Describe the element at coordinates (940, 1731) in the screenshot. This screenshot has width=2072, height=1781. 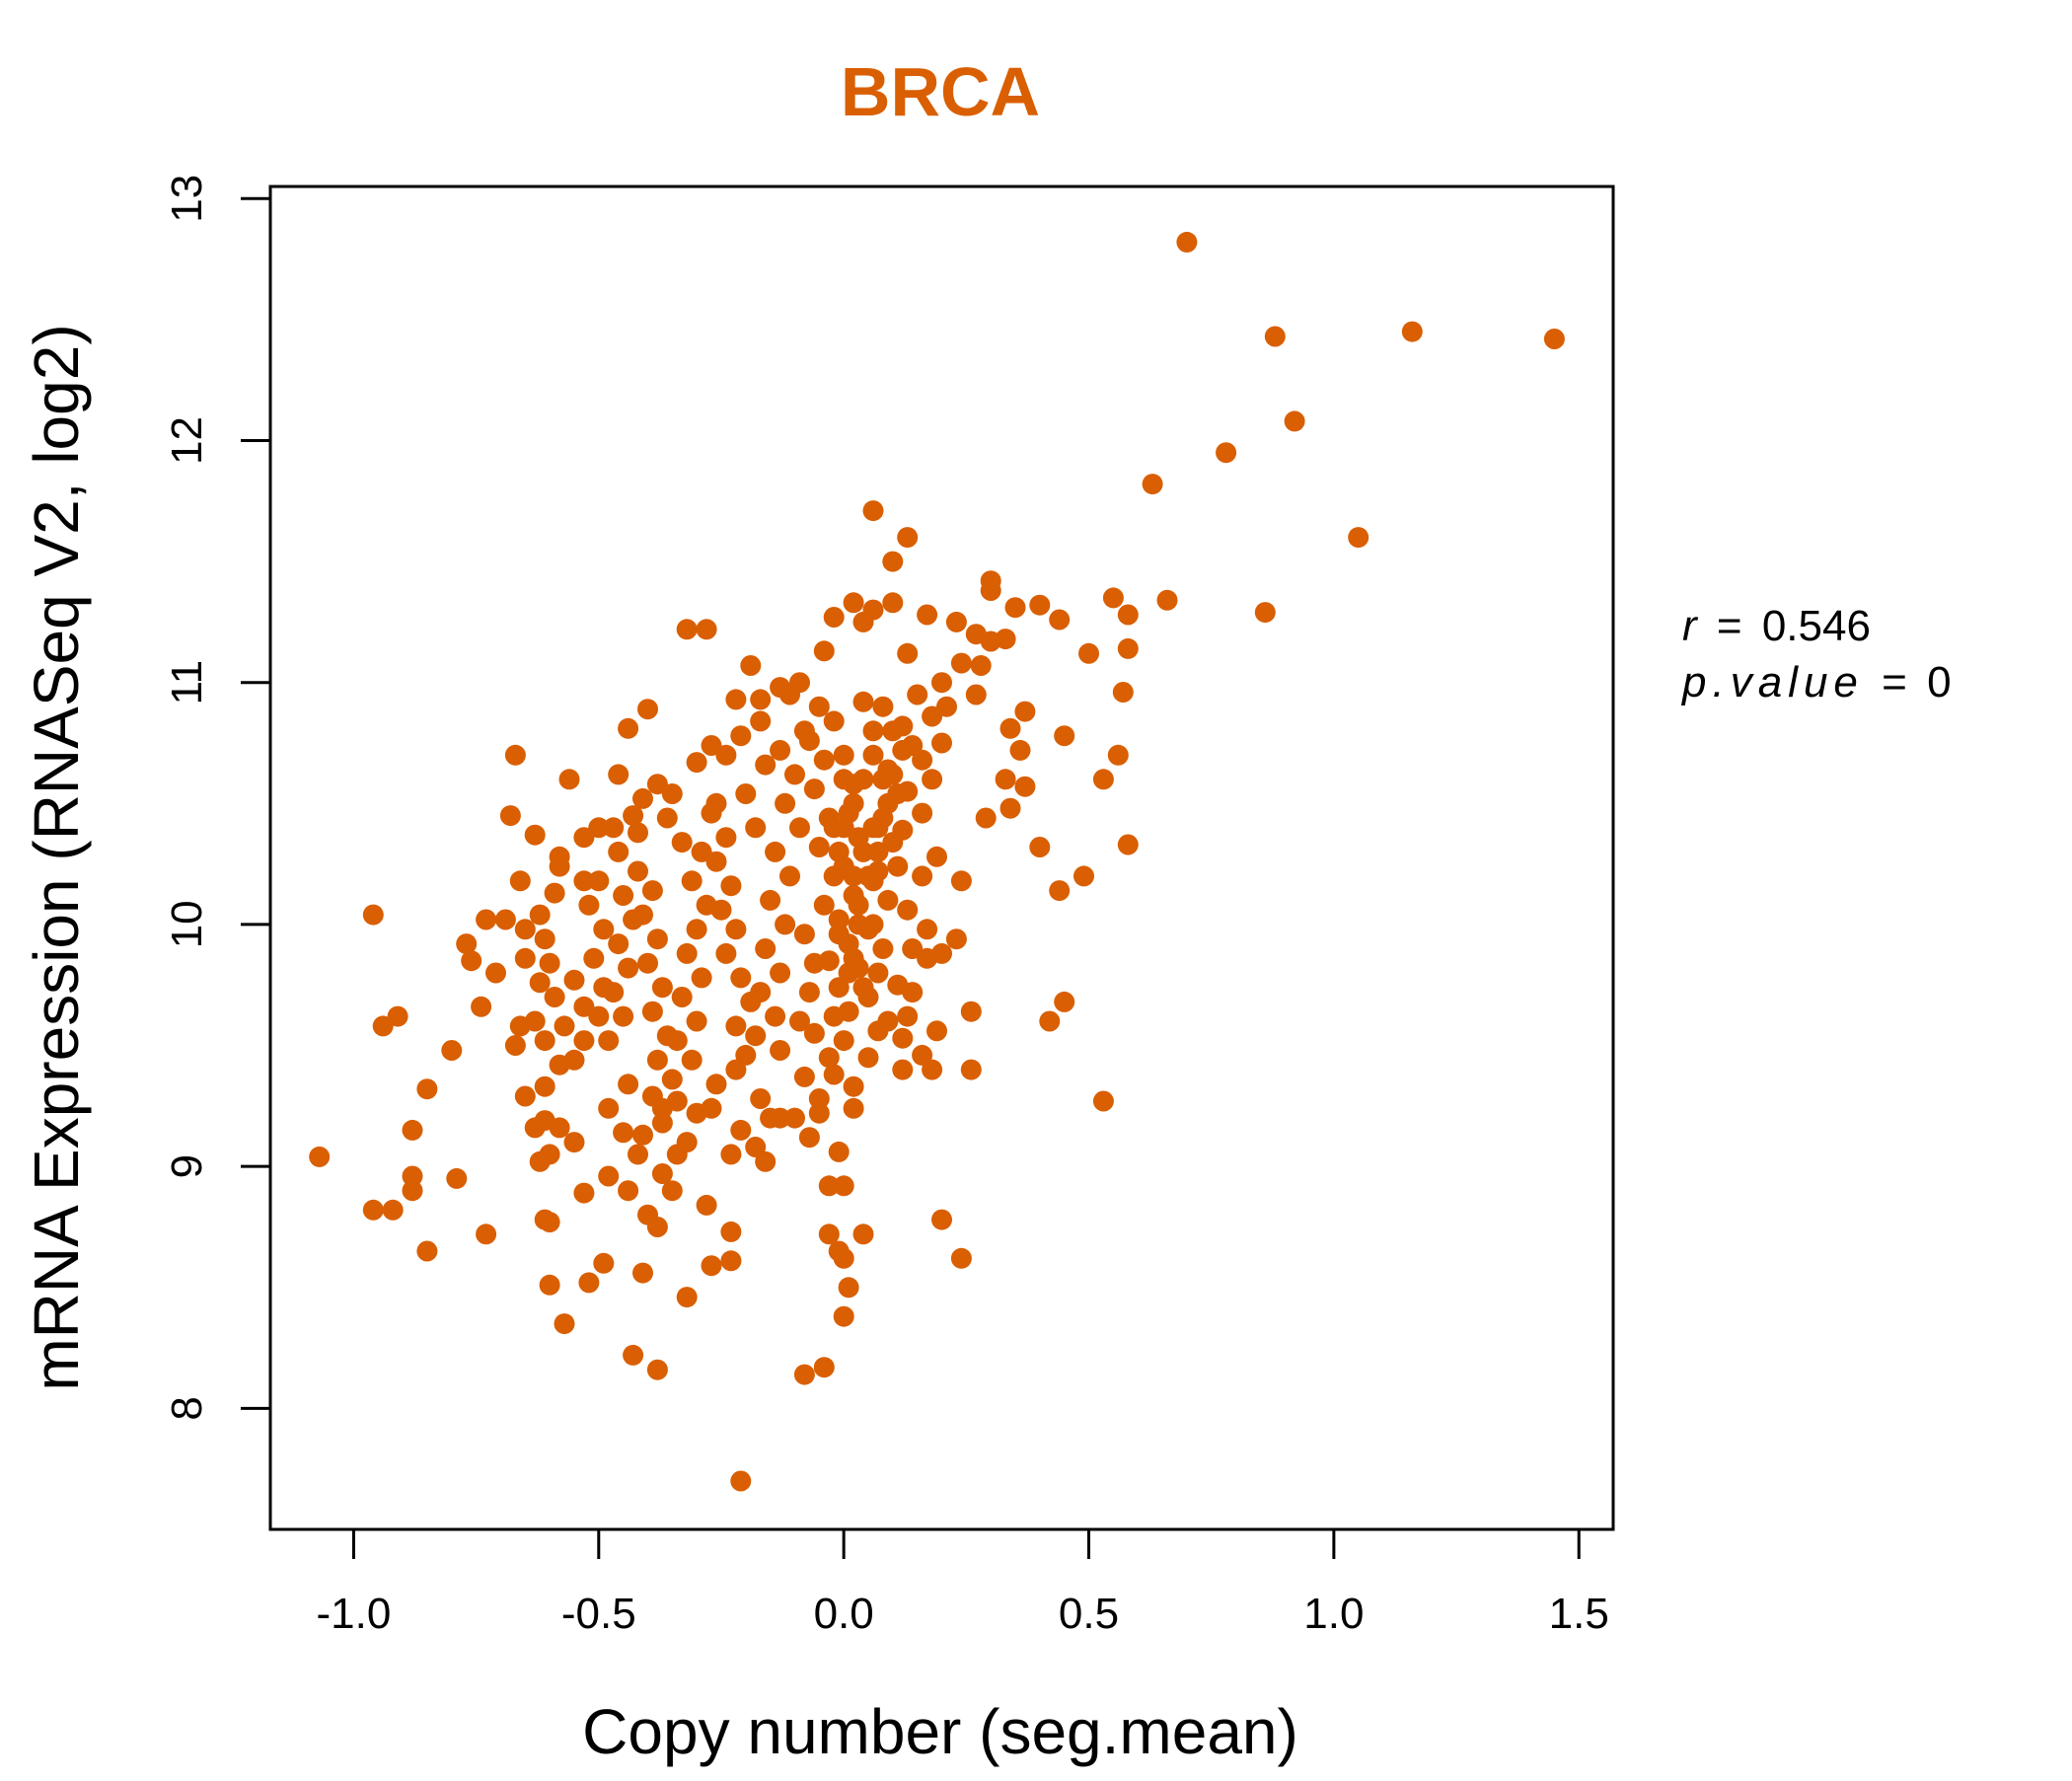
I see `x-axis-label: Copy number (seg.mean)` at that location.